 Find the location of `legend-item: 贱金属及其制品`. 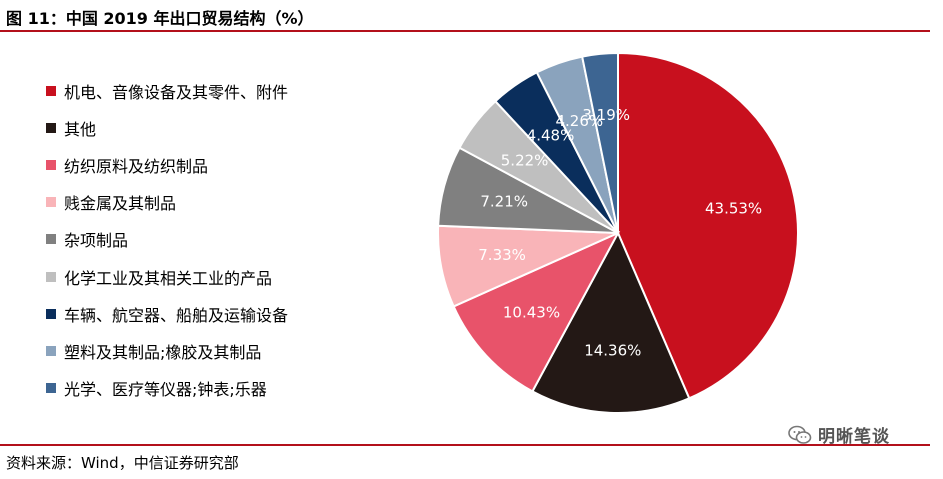

legend-item: 贱金属及其制品 is located at coordinates (167, 202).